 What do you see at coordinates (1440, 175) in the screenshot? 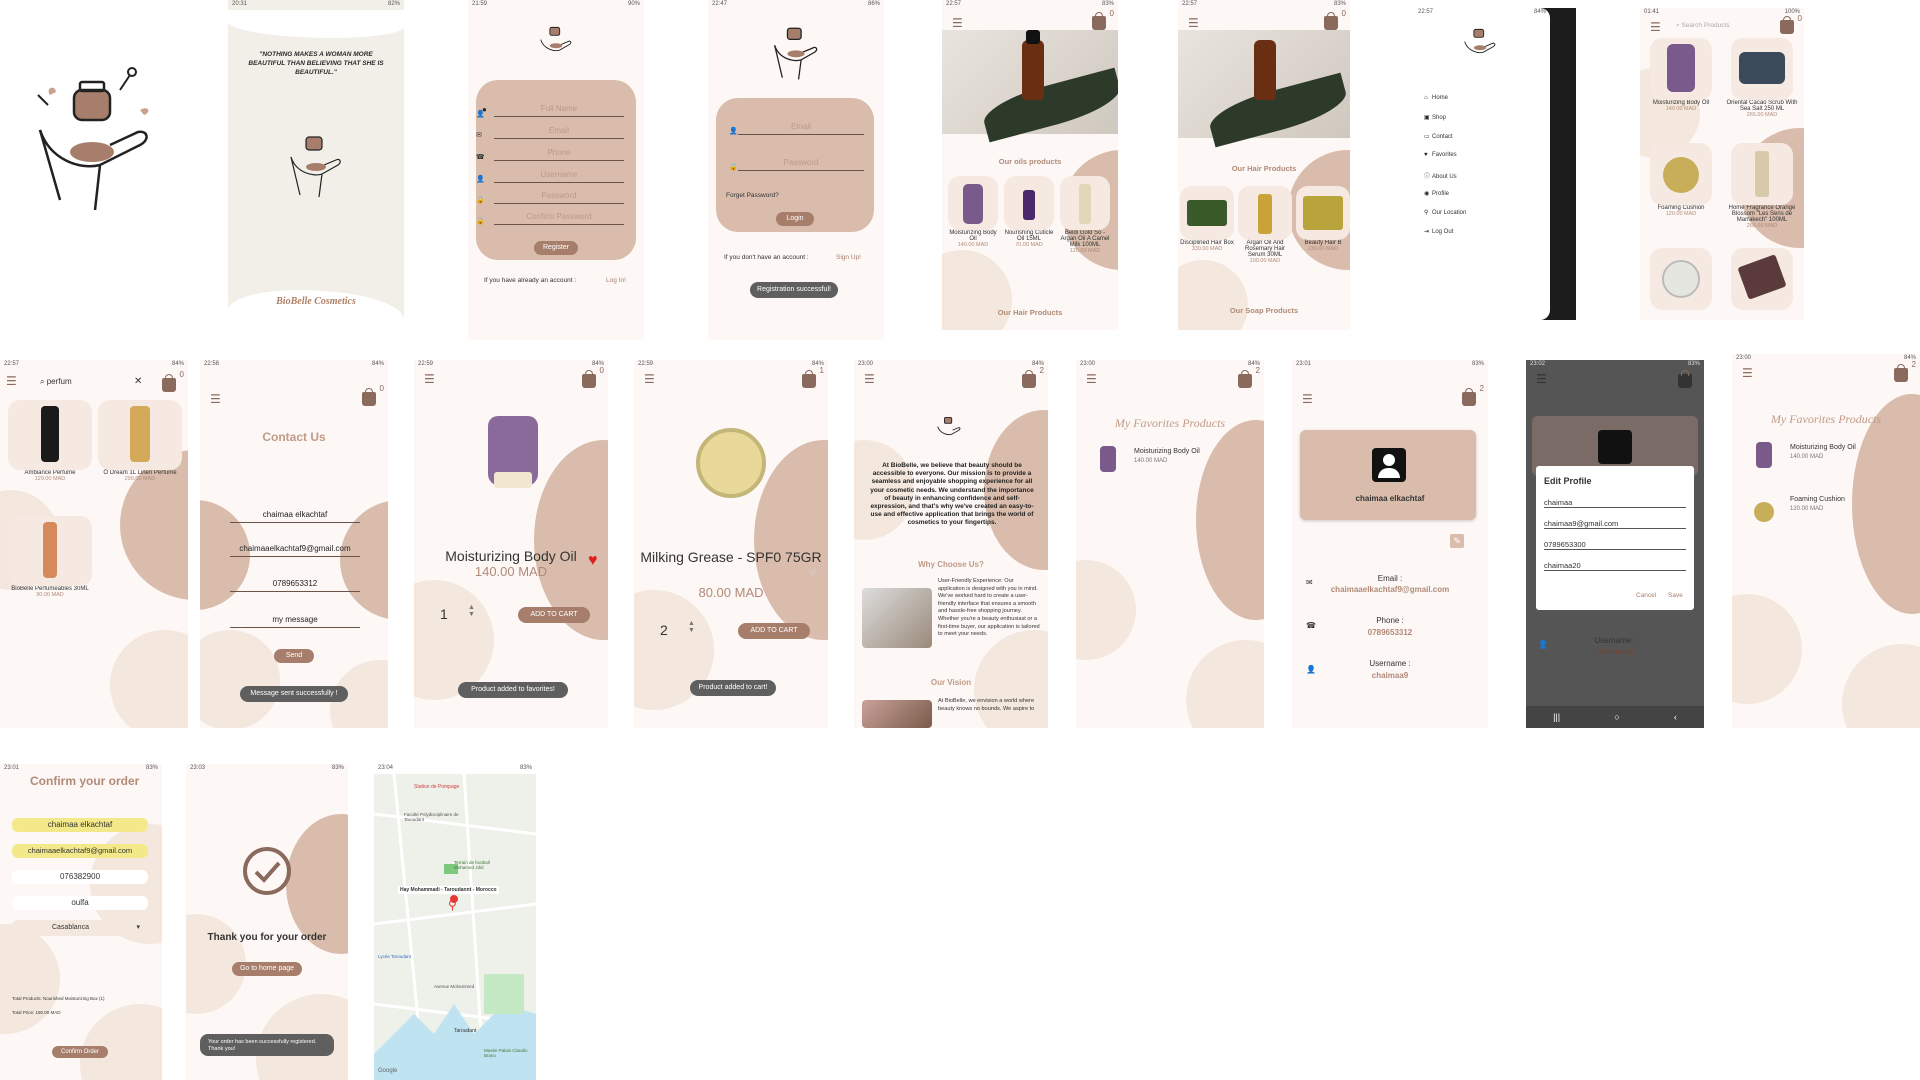
I see `drawer-item-about: ⓘ About Us` at bounding box center [1440, 175].